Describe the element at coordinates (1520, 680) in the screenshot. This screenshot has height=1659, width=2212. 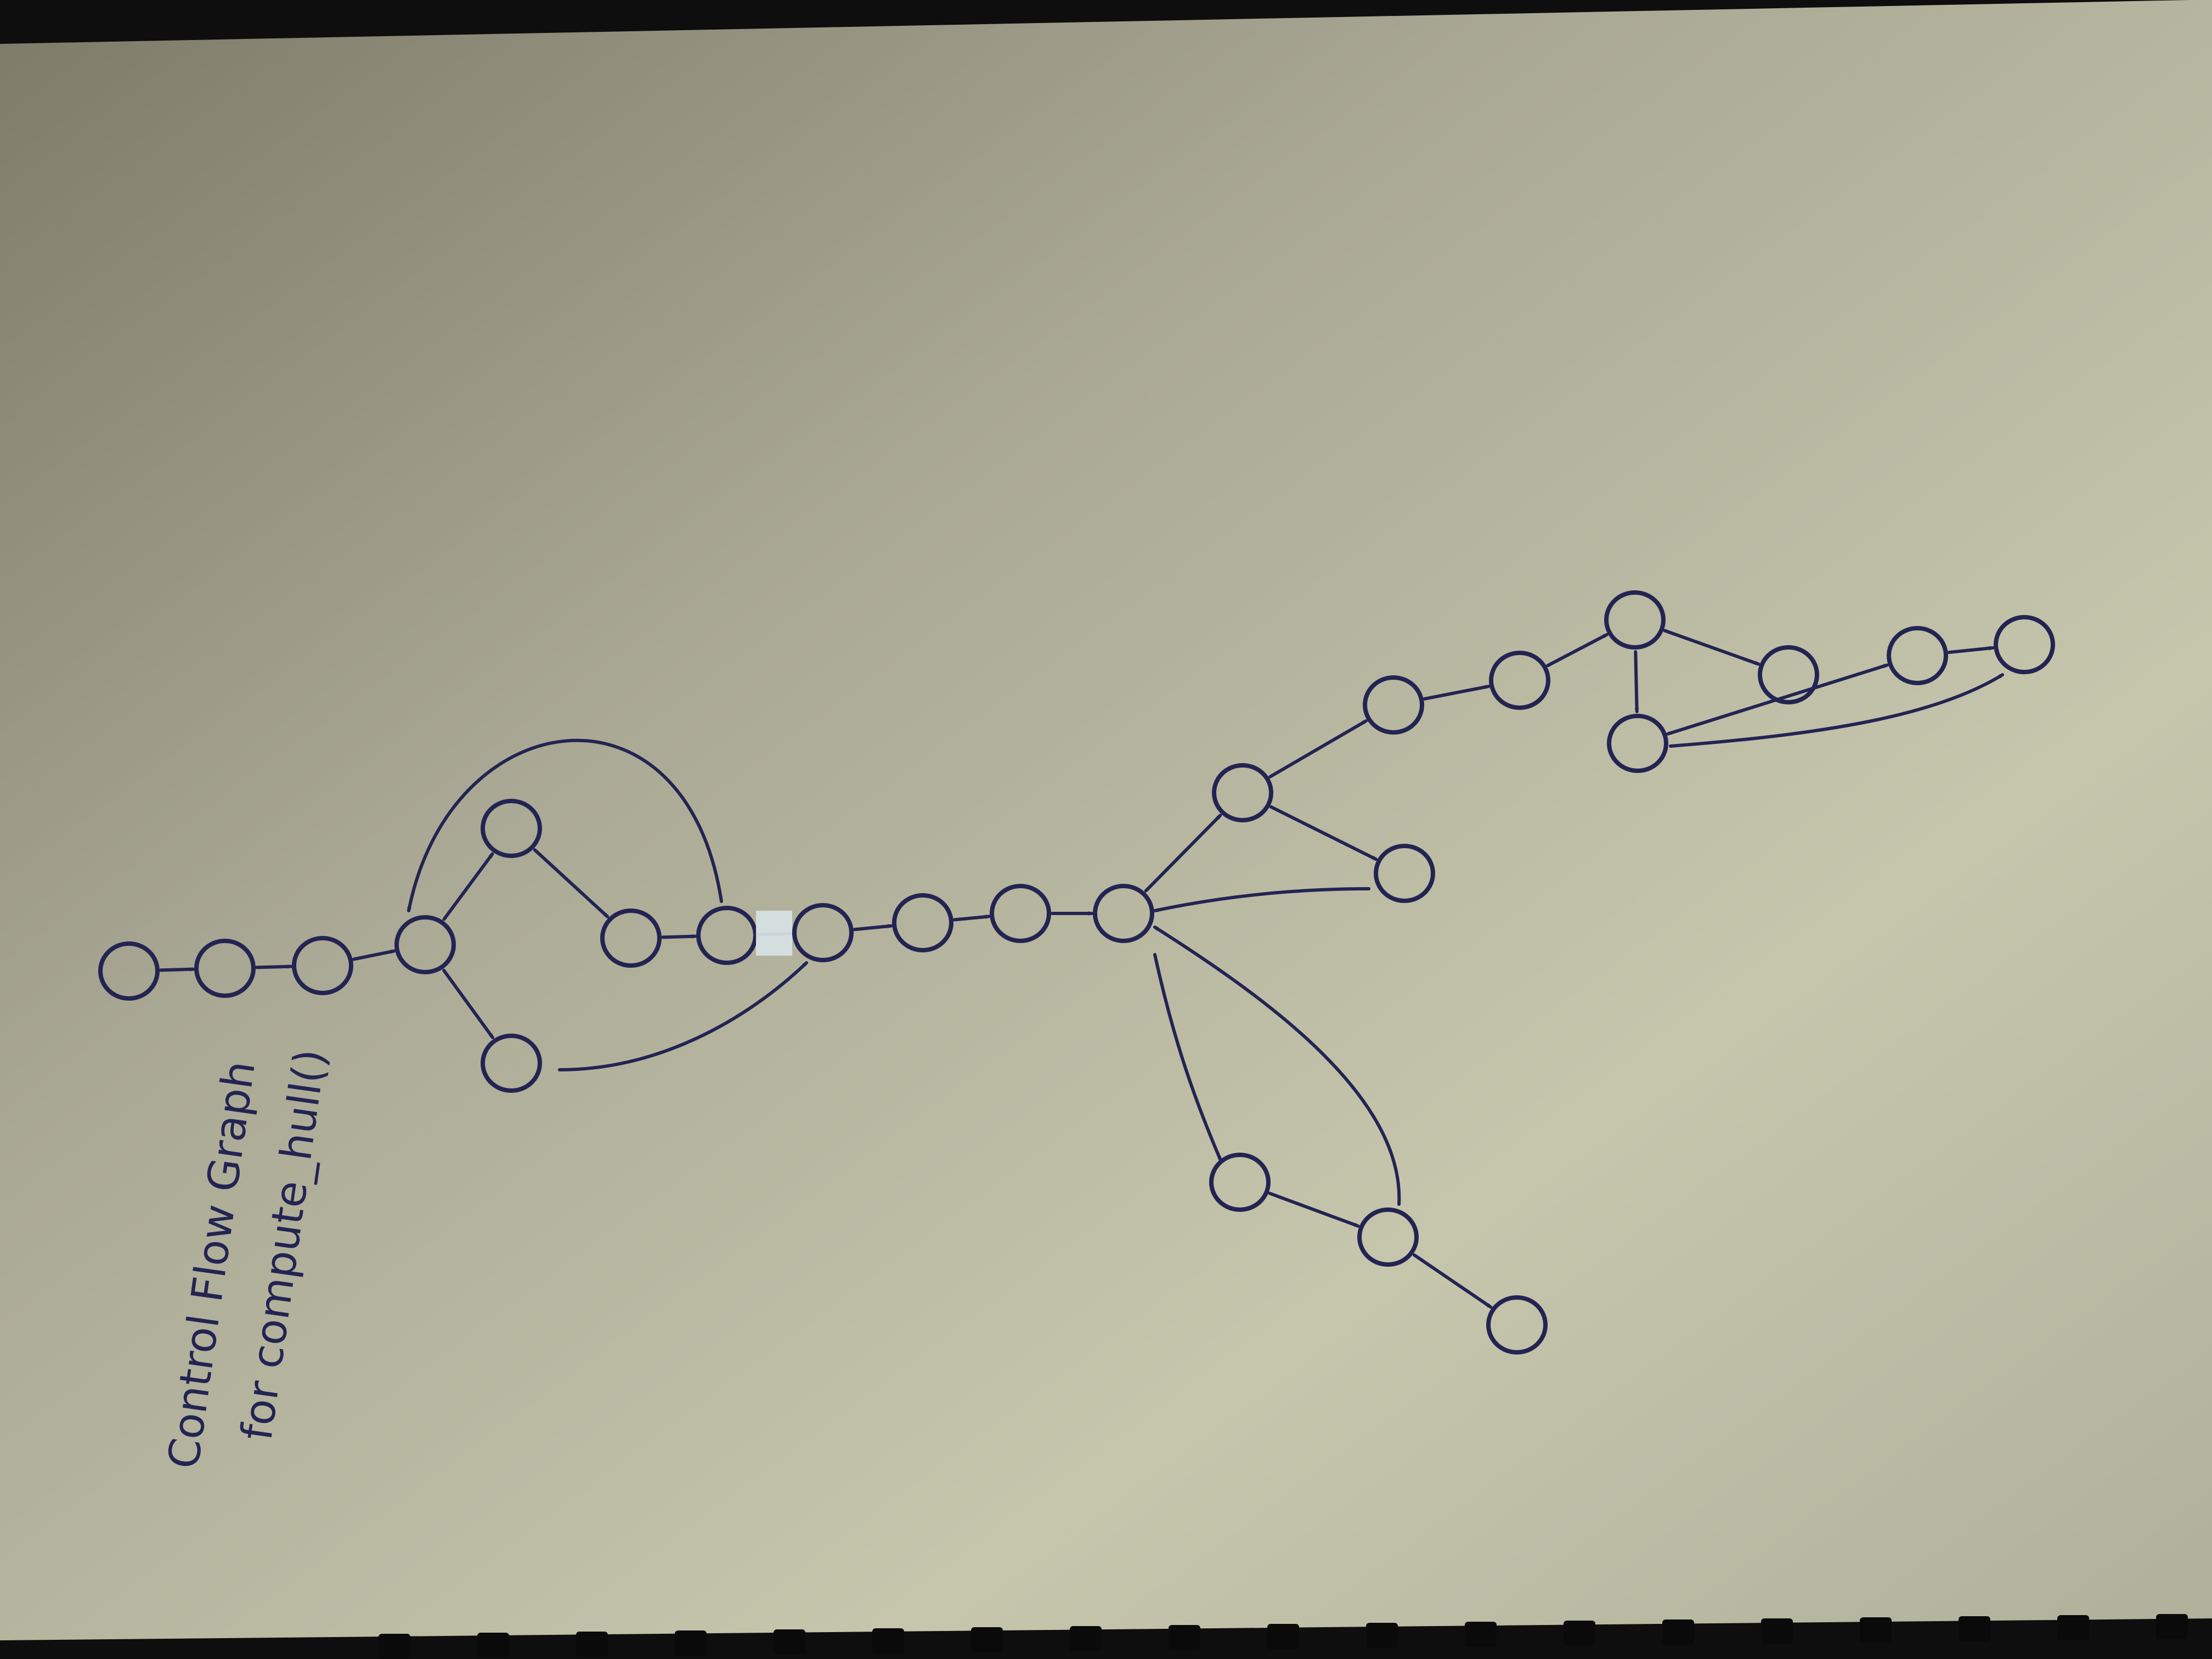
I see `graph-node-n16` at that location.